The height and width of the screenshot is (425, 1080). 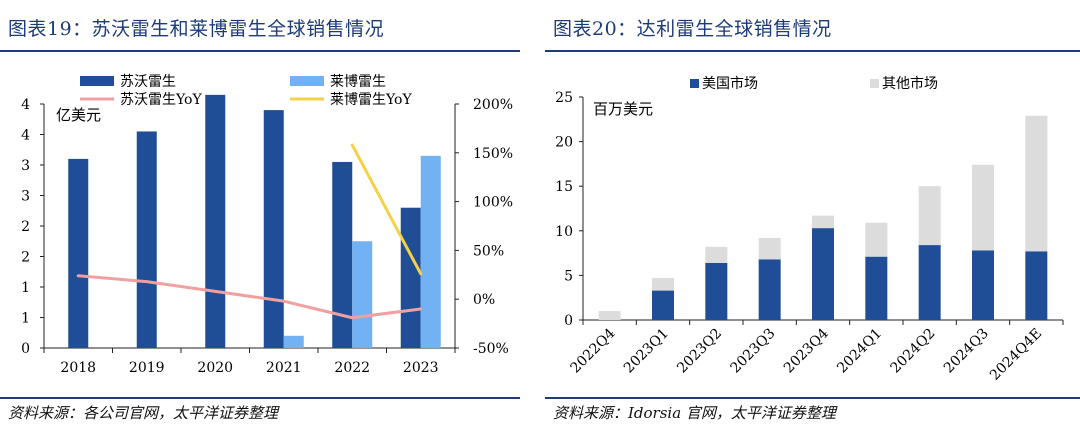 What do you see at coordinates (78, 368) in the screenshot?
I see `x-tick-label: 2018` at bounding box center [78, 368].